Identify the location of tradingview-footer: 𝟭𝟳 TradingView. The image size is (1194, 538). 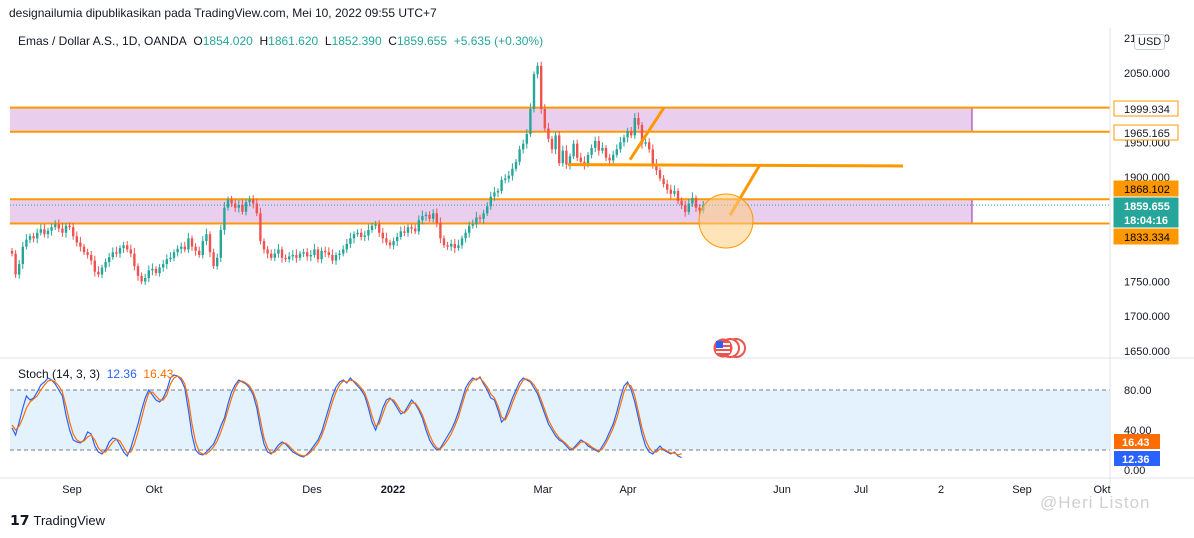
(57, 520).